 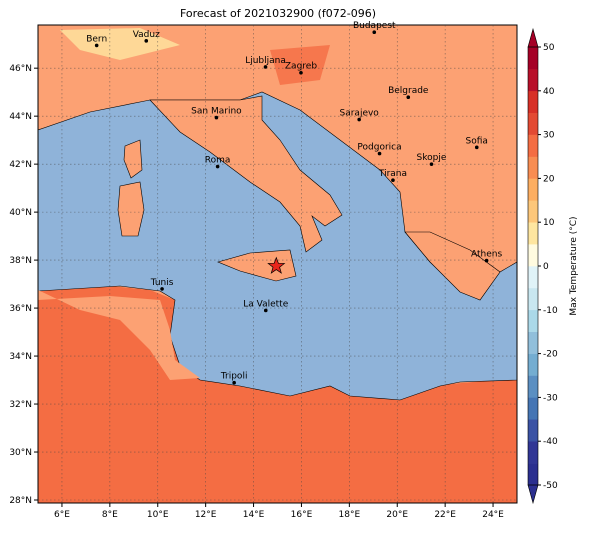 What do you see at coordinates (533, 494) in the screenshot?
I see `colorbar-extend-min` at bounding box center [533, 494].